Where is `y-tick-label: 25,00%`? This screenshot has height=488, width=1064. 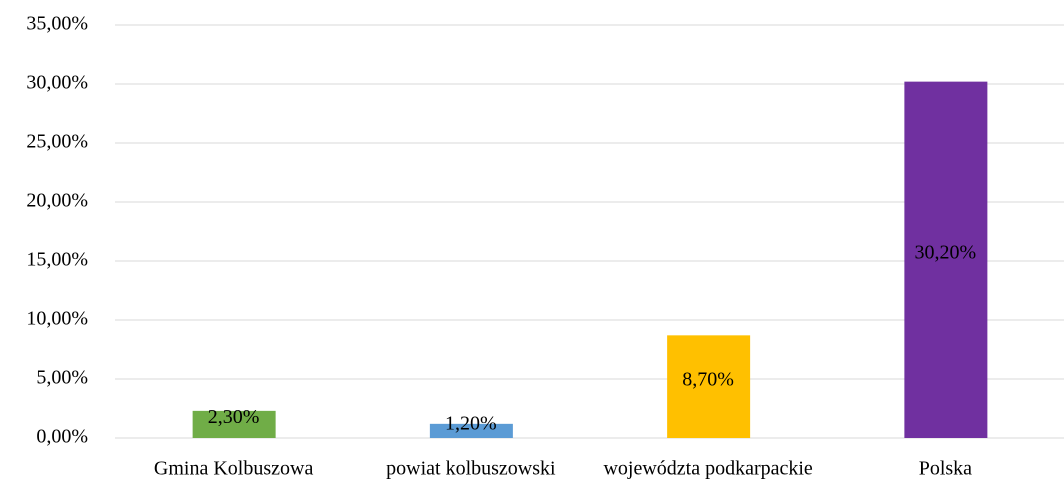
y-tick-label: 25,00% is located at coordinates (57, 142).